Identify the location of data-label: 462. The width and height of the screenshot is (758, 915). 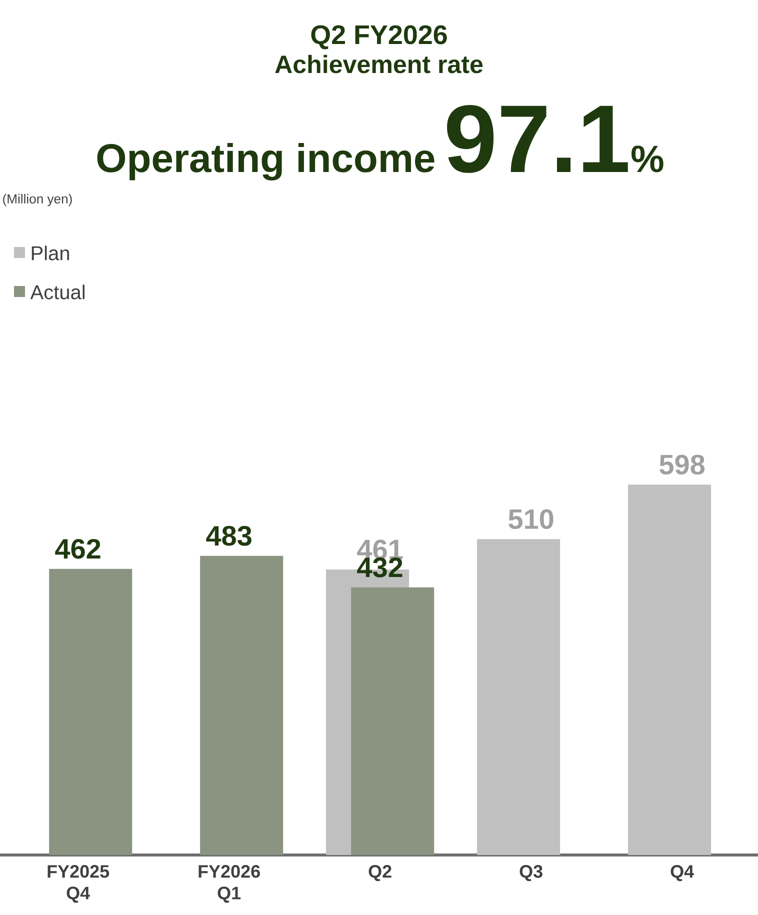
(77, 548).